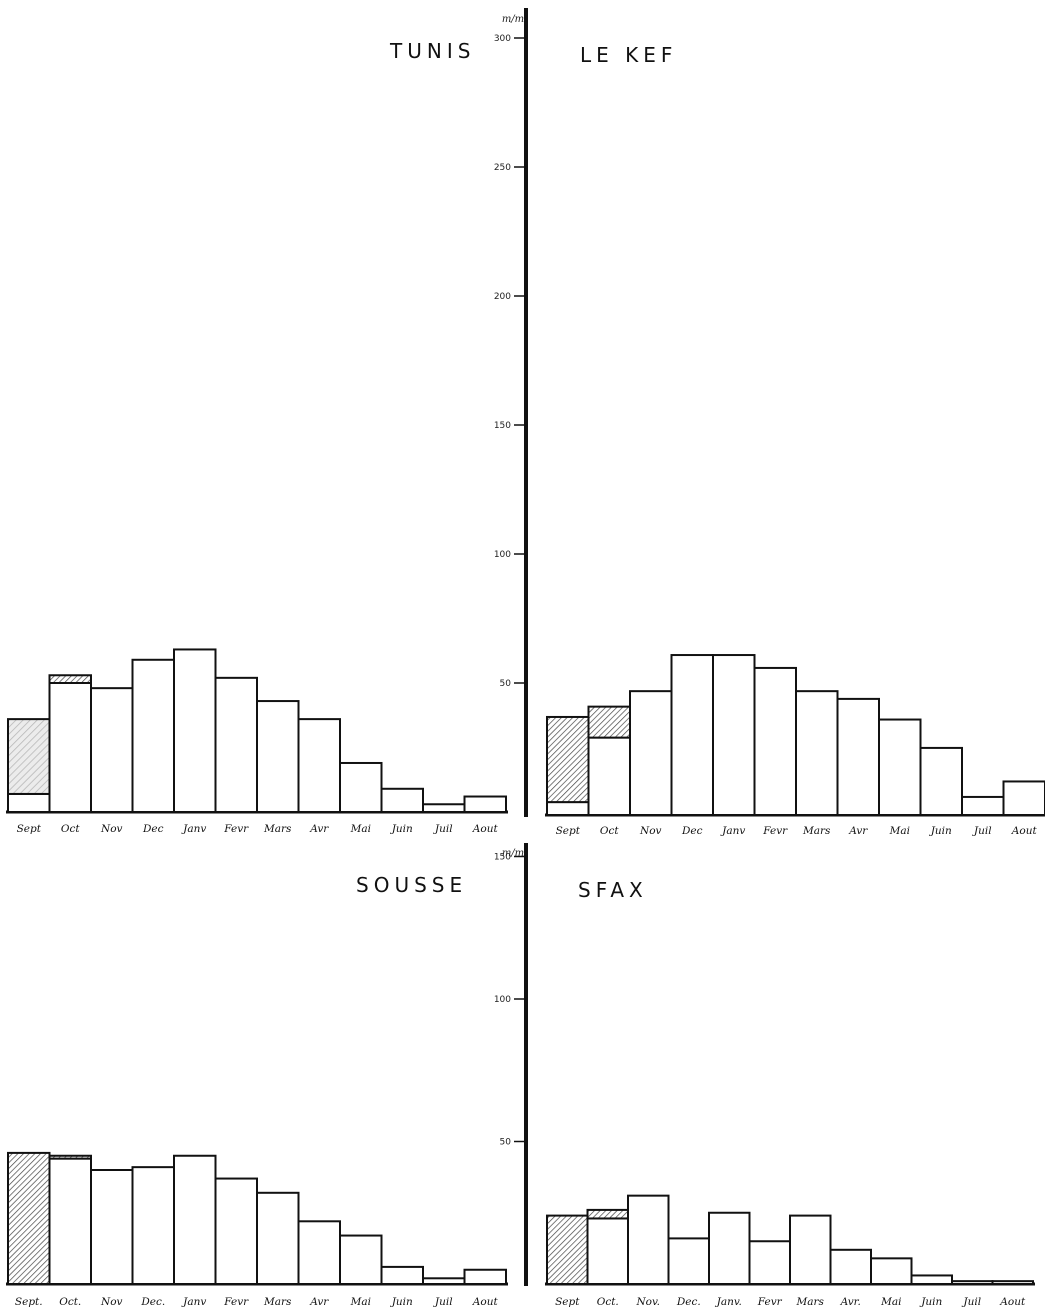  What do you see at coordinates (401, 1302) in the screenshot?
I see `sousse-month-label-10: Juin` at bounding box center [401, 1302].